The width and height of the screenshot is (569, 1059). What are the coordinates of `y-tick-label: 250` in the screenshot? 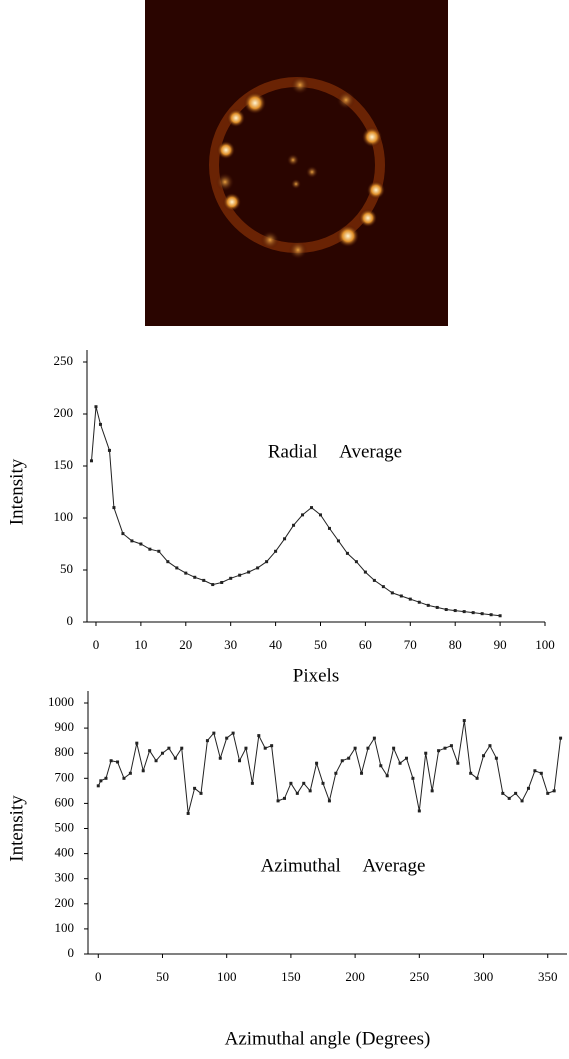 It's located at (64, 360).